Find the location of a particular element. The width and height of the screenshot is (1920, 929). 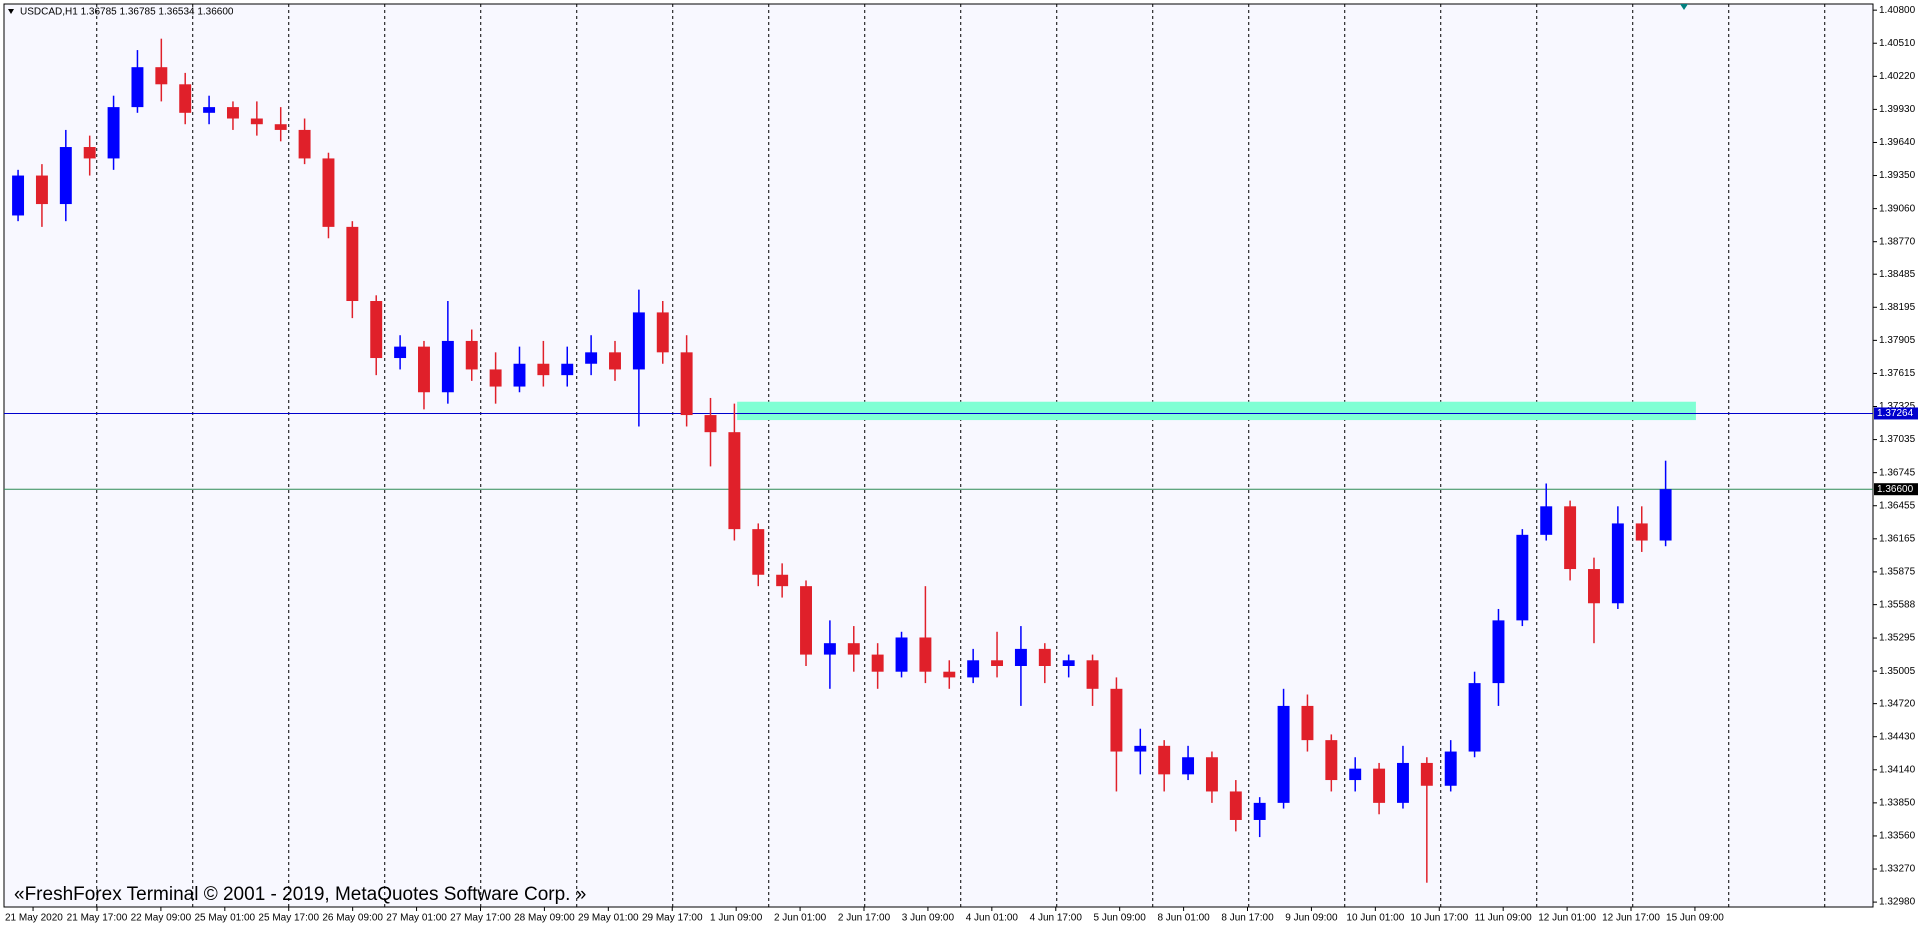

y-tick-label: 1.34140 is located at coordinates (1897, 769).